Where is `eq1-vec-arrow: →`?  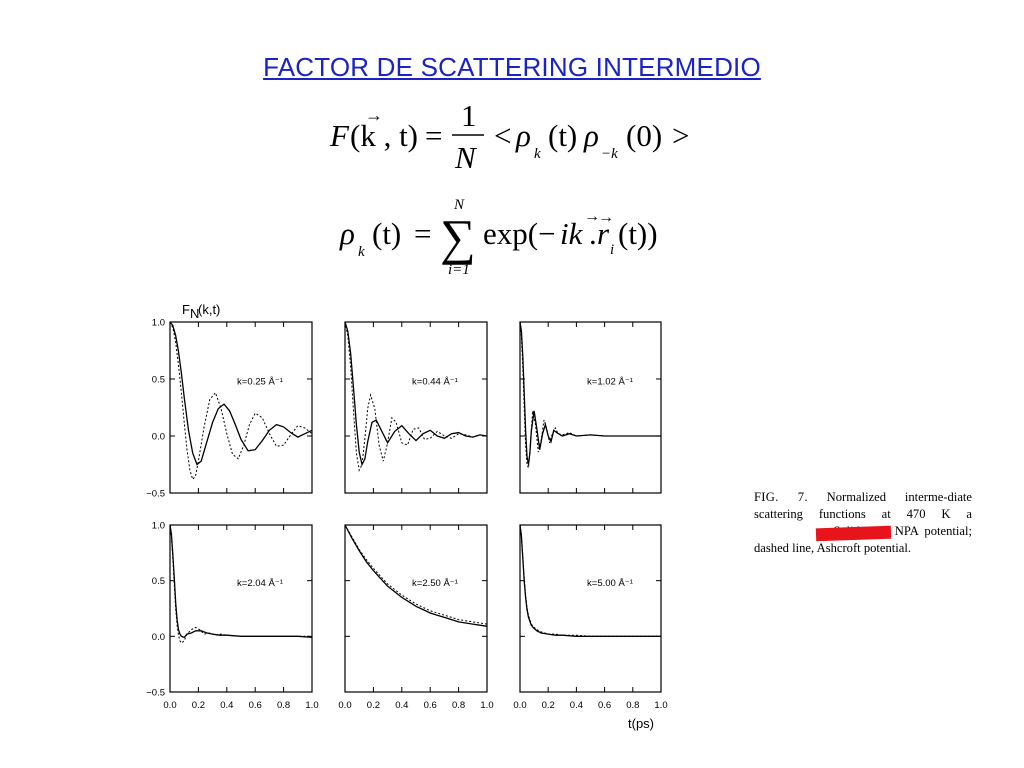
eq1-vec-arrow: → is located at coordinates (374, 115).